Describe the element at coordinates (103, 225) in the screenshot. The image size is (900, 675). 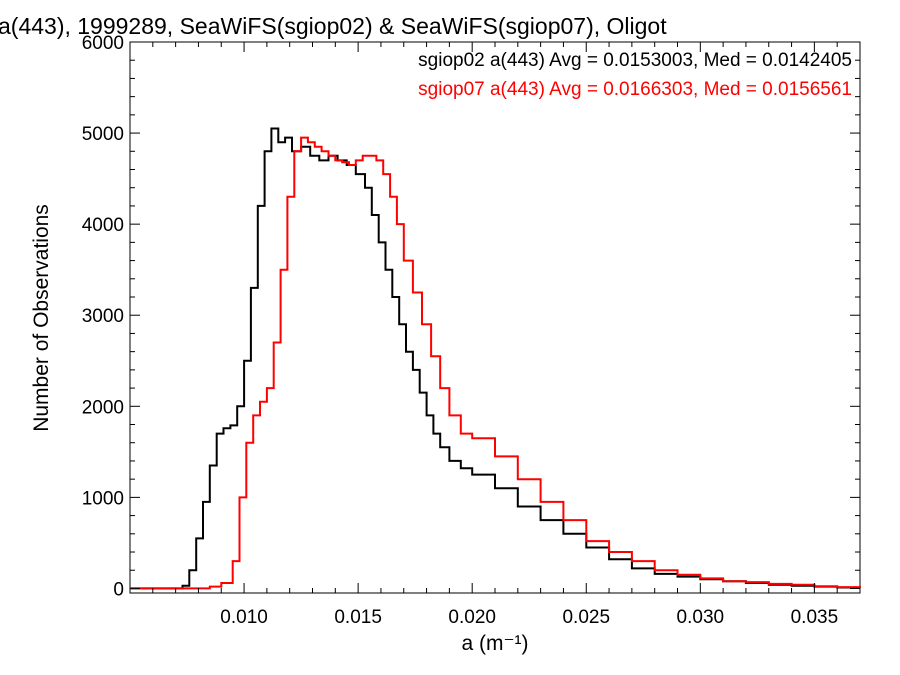
I see `y-tick-label: 4000` at that location.